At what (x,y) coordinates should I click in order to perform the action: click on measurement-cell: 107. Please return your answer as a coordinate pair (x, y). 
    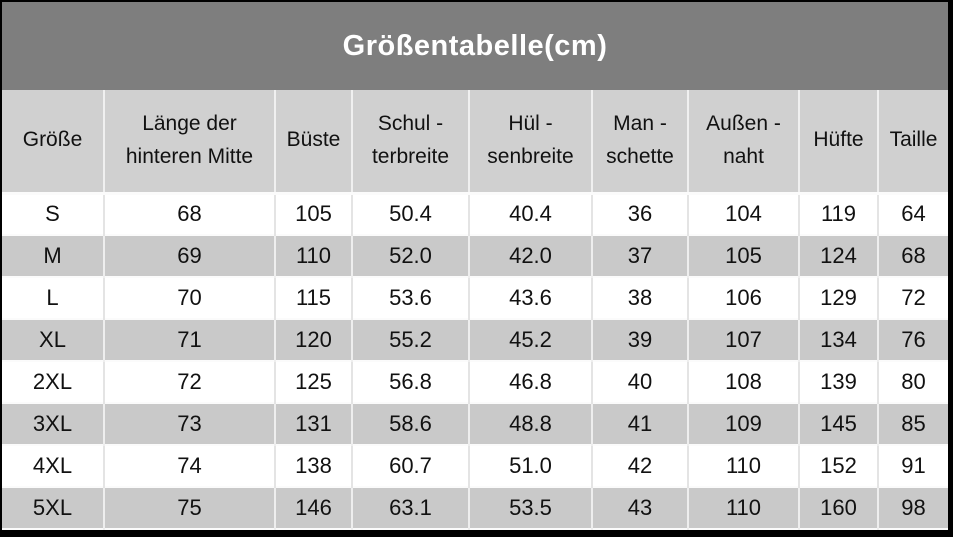
    Looking at the image, I should click on (743, 340).